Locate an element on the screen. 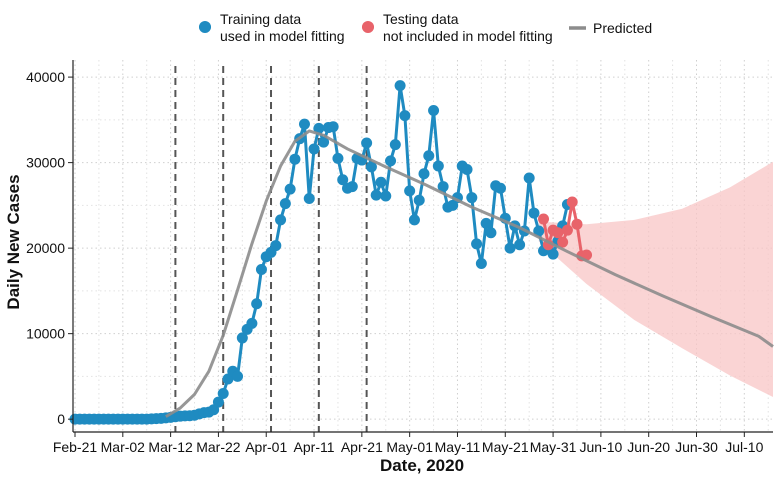 This screenshot has width=780, height=480. x-tick-label: Mar-22 is located at coordinates (218, 447).